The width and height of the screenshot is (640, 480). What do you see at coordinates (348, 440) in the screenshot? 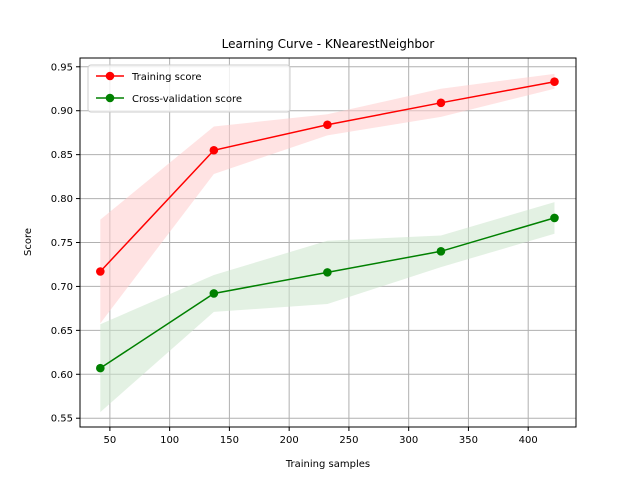
I see `x-tick-label: 250` at bounding box center [348, 440].